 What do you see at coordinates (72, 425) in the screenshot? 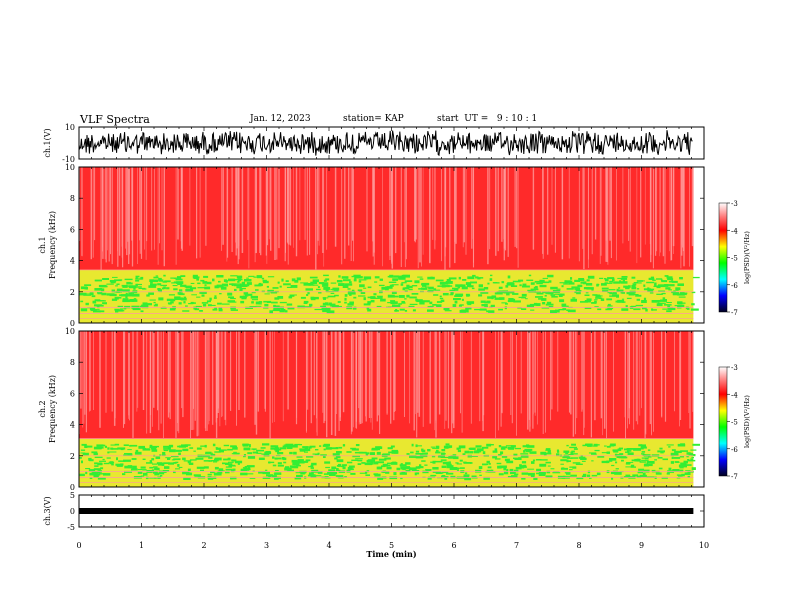
I see `ch2-y-tick-label: 4` at bounding box center [72, 425].